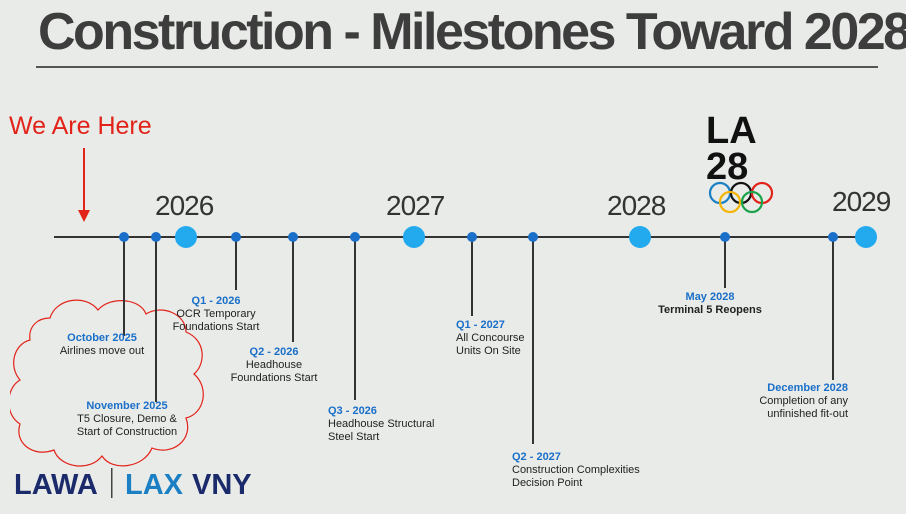 This screenshot has width=906, height=514. Describe the element at coordinates (533, 237) in the screenshot. I see `milestone-dot-q2-2027` at that location.